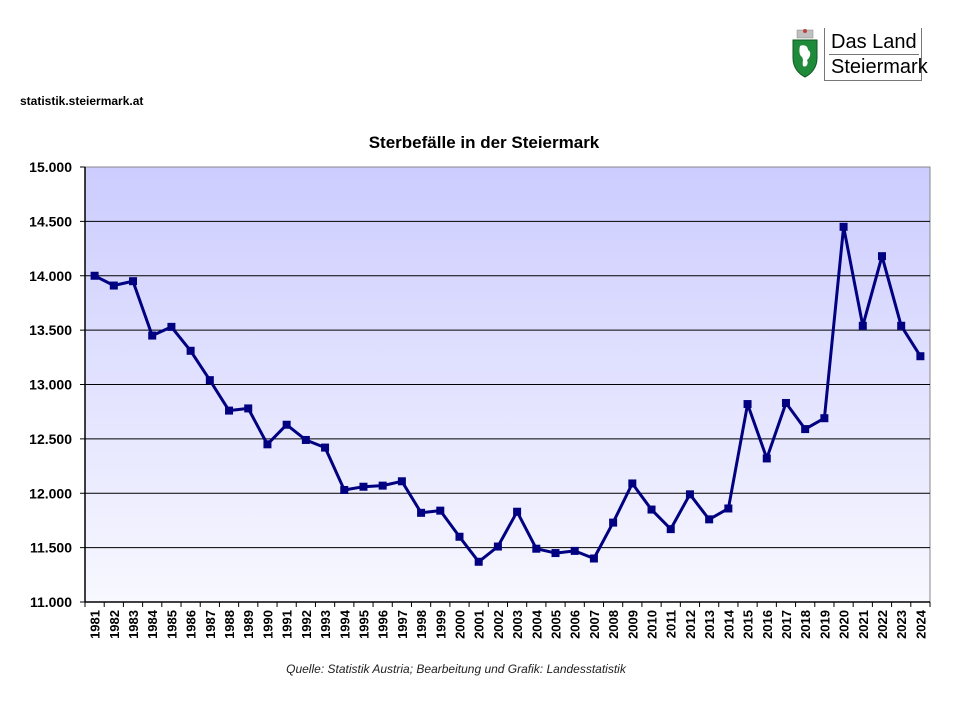  I want to click on x-tick-label: 2017, so click(786, 624).